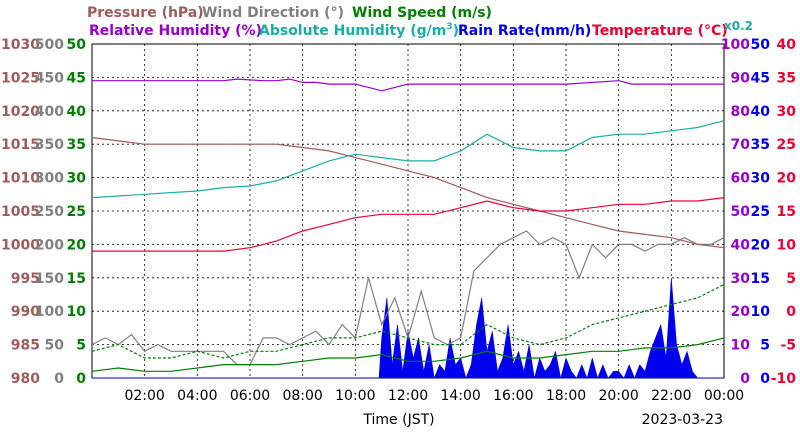 This screenshot has width=800, height=434. What do you see at coordinates (791, 312) in the screenshot?
I see `temperature-tick: 0` at bounding box center [791, 312].